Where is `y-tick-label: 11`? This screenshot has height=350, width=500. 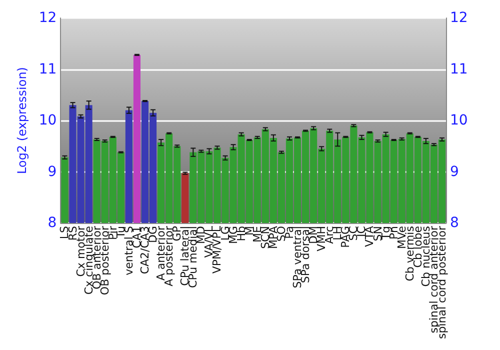 y-tick-label: 11 is located at coordinates (47, 69).